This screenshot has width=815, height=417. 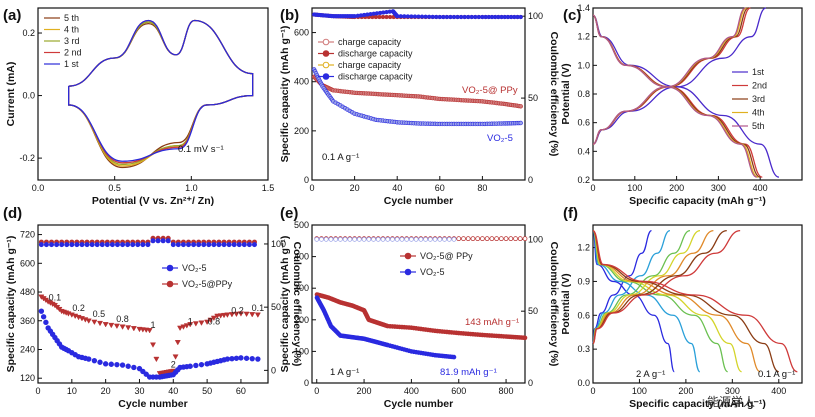 I want to click on y2-tick-label: 50, so click(x=276, y=307).